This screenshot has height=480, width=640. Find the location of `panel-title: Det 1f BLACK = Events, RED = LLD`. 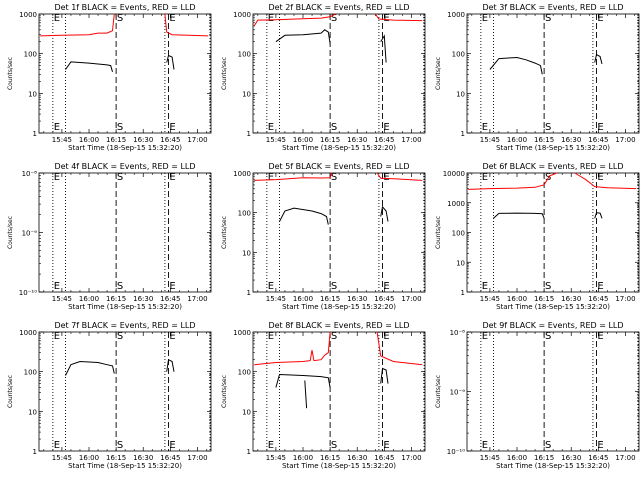

panel-title: Det 1f BLACK = Events, RED = LLD is located at coordinates (124, 7).